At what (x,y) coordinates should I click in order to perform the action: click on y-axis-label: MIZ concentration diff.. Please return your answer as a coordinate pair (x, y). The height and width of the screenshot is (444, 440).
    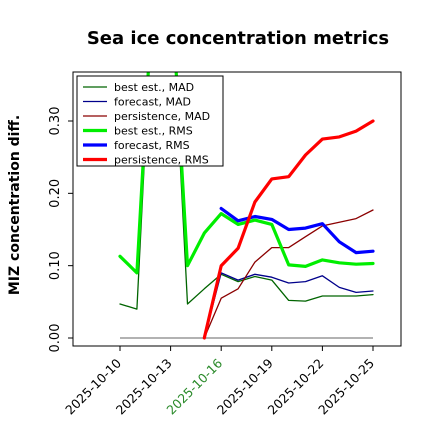
    Looking at the image, I should click on (15, 205).